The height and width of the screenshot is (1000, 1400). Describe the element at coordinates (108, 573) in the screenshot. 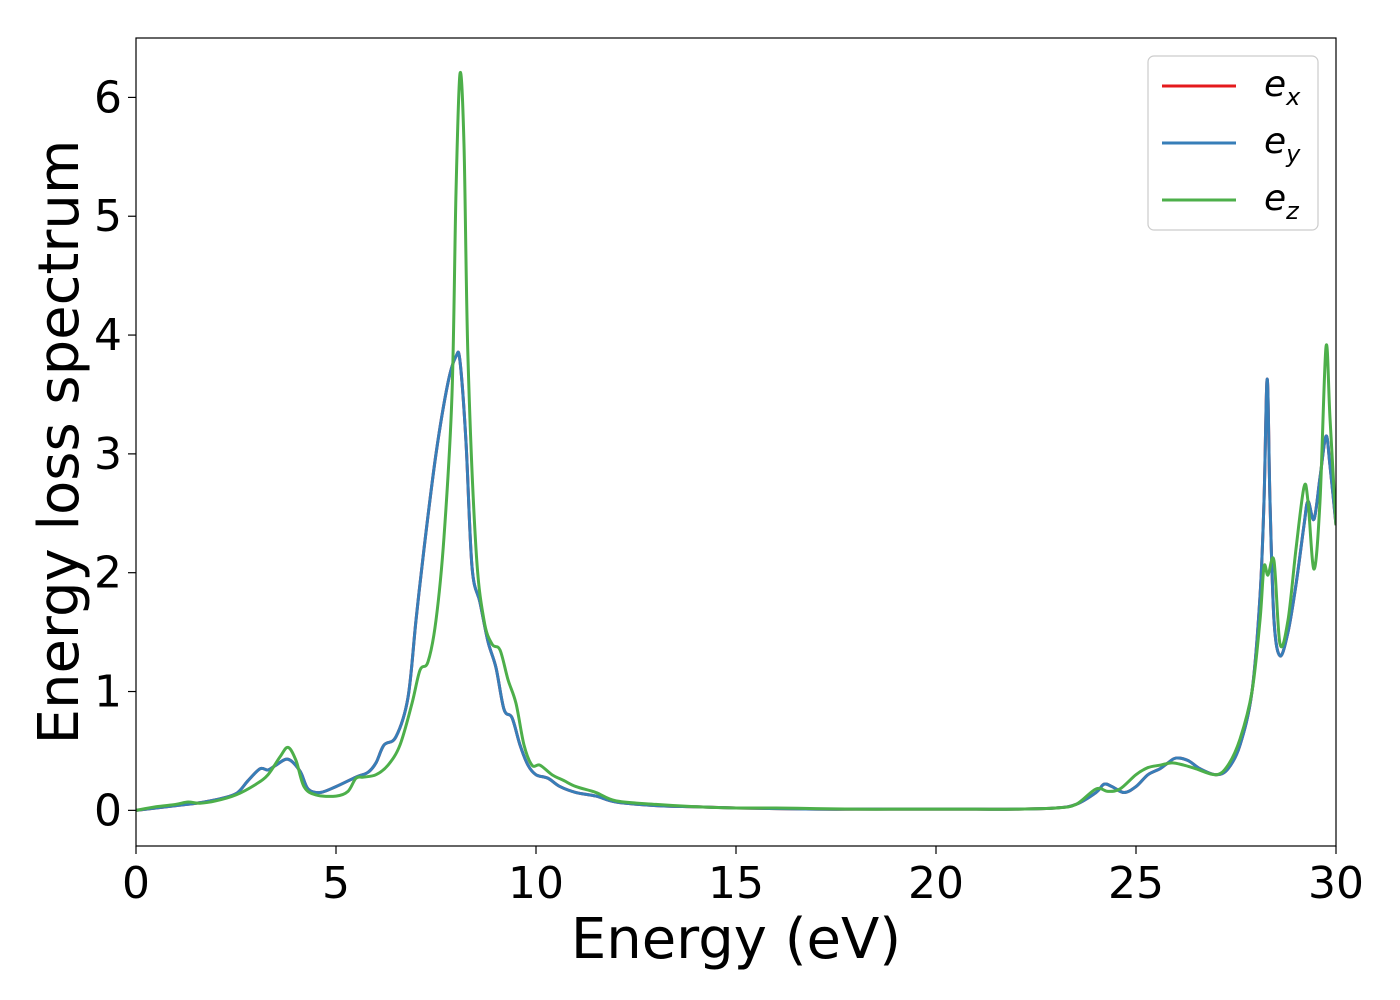

I see `y-tick-label: 2` at that location.